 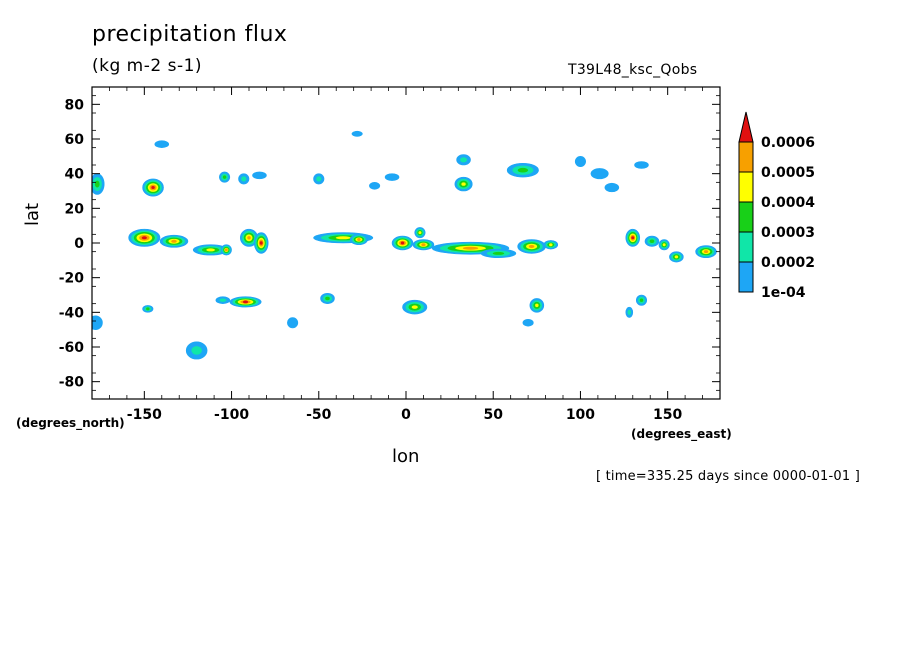 What do you see at coordinates (788, 263) in the screenshot?
I see `colorbar-label: 0.0002` at bounding box center [788, 263].